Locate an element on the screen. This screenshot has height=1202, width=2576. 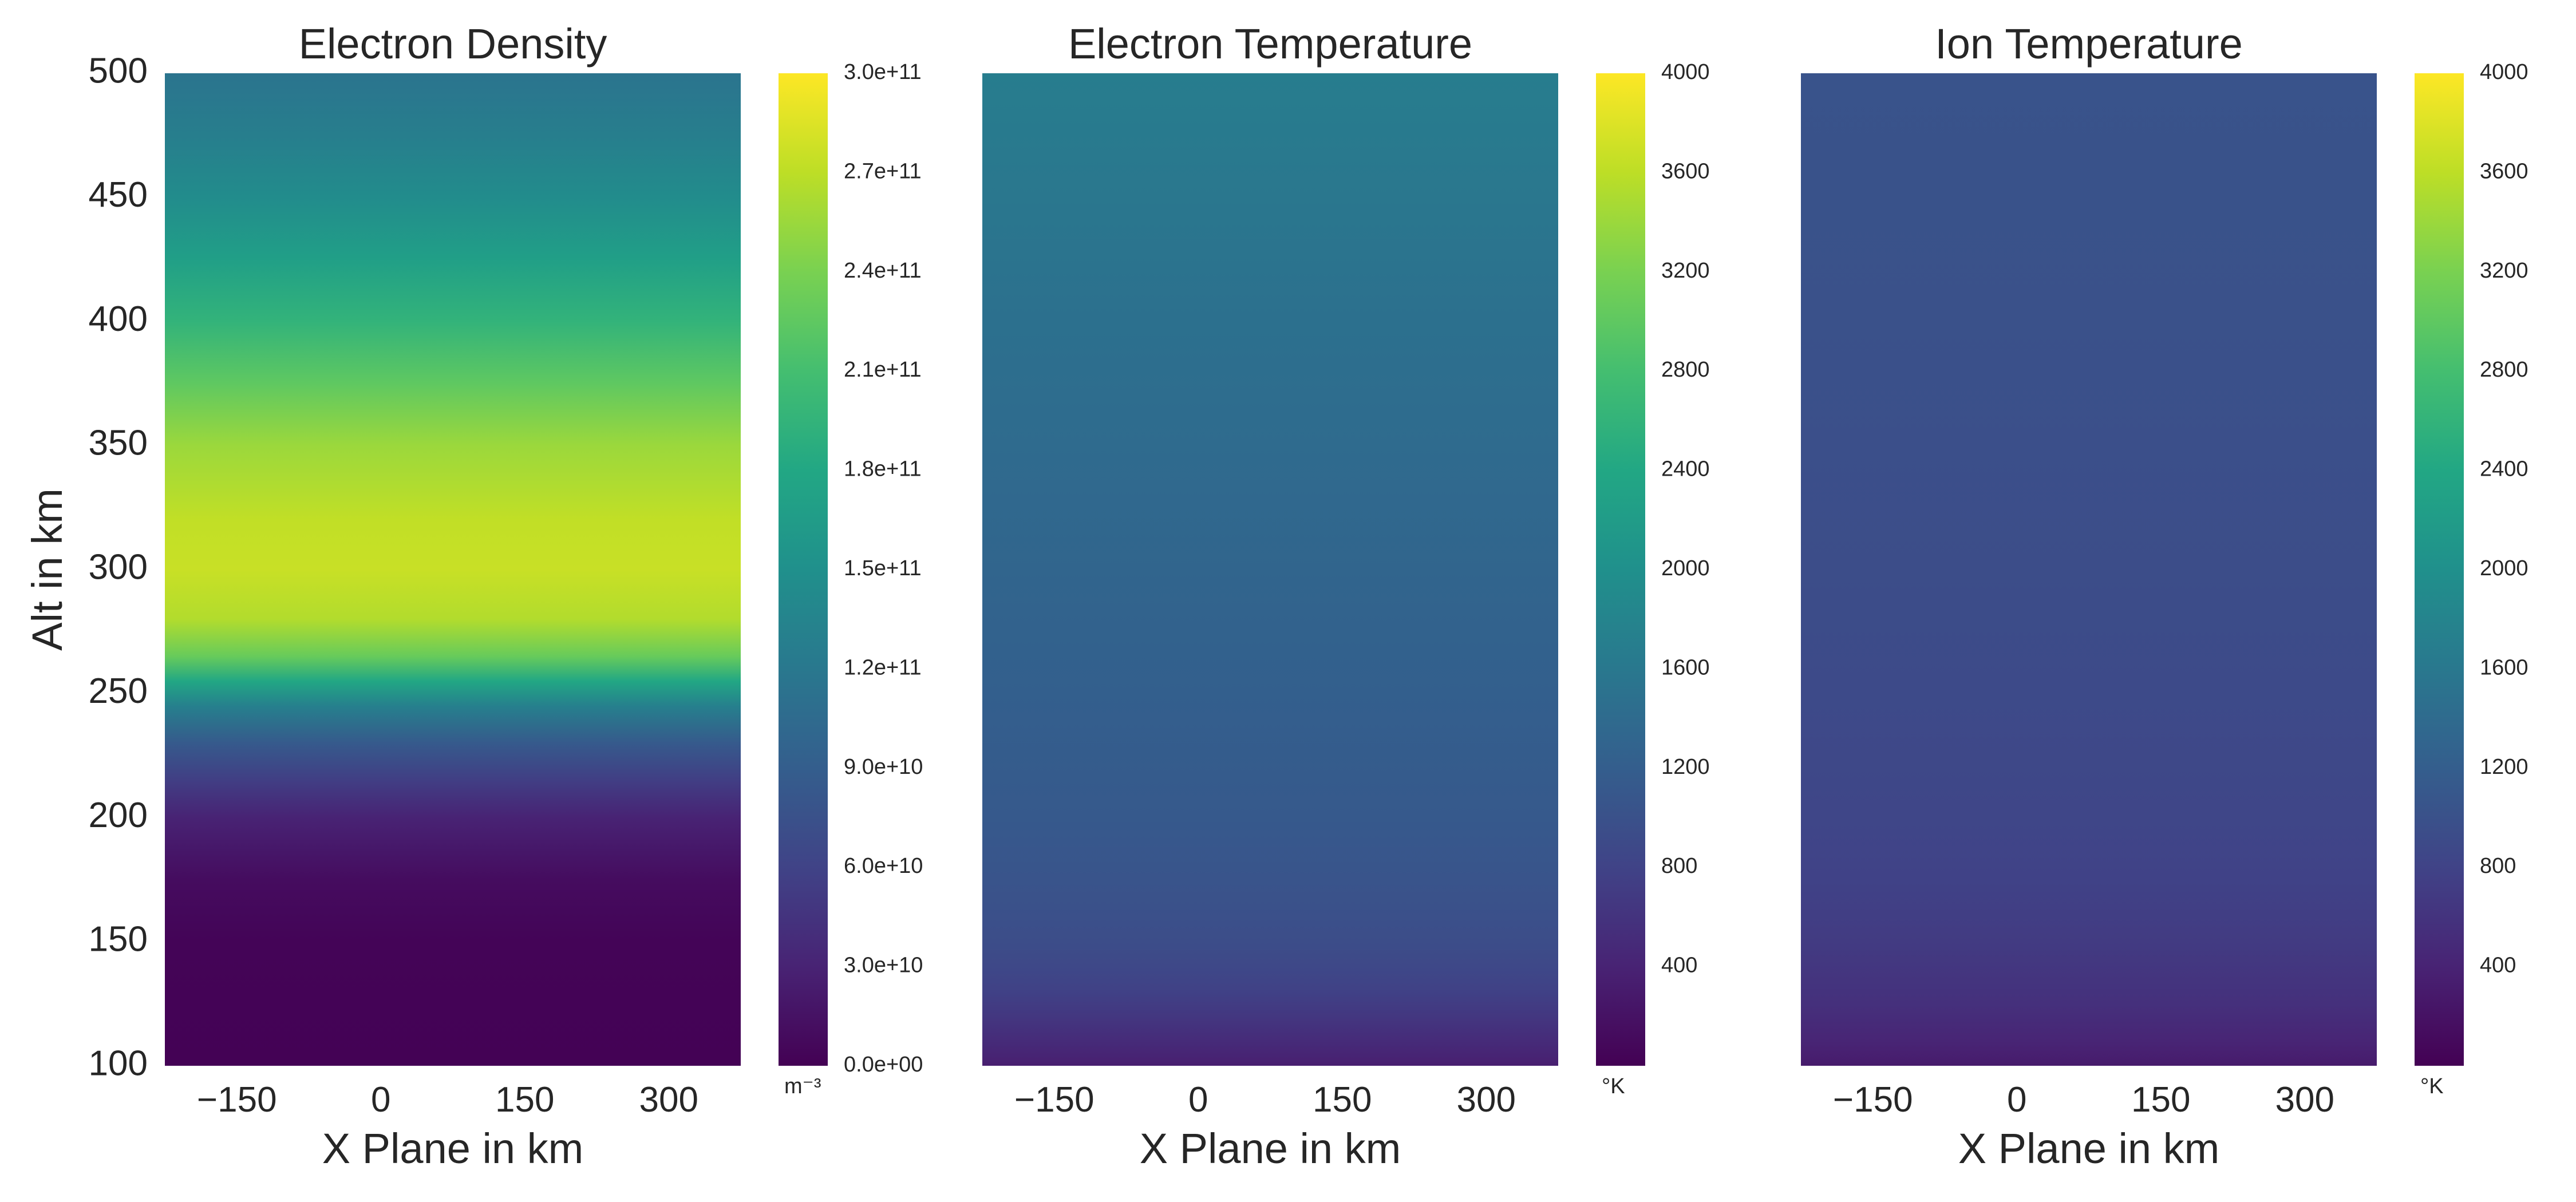
y-tick-label: 100 is located at coordinates (118, 1063).